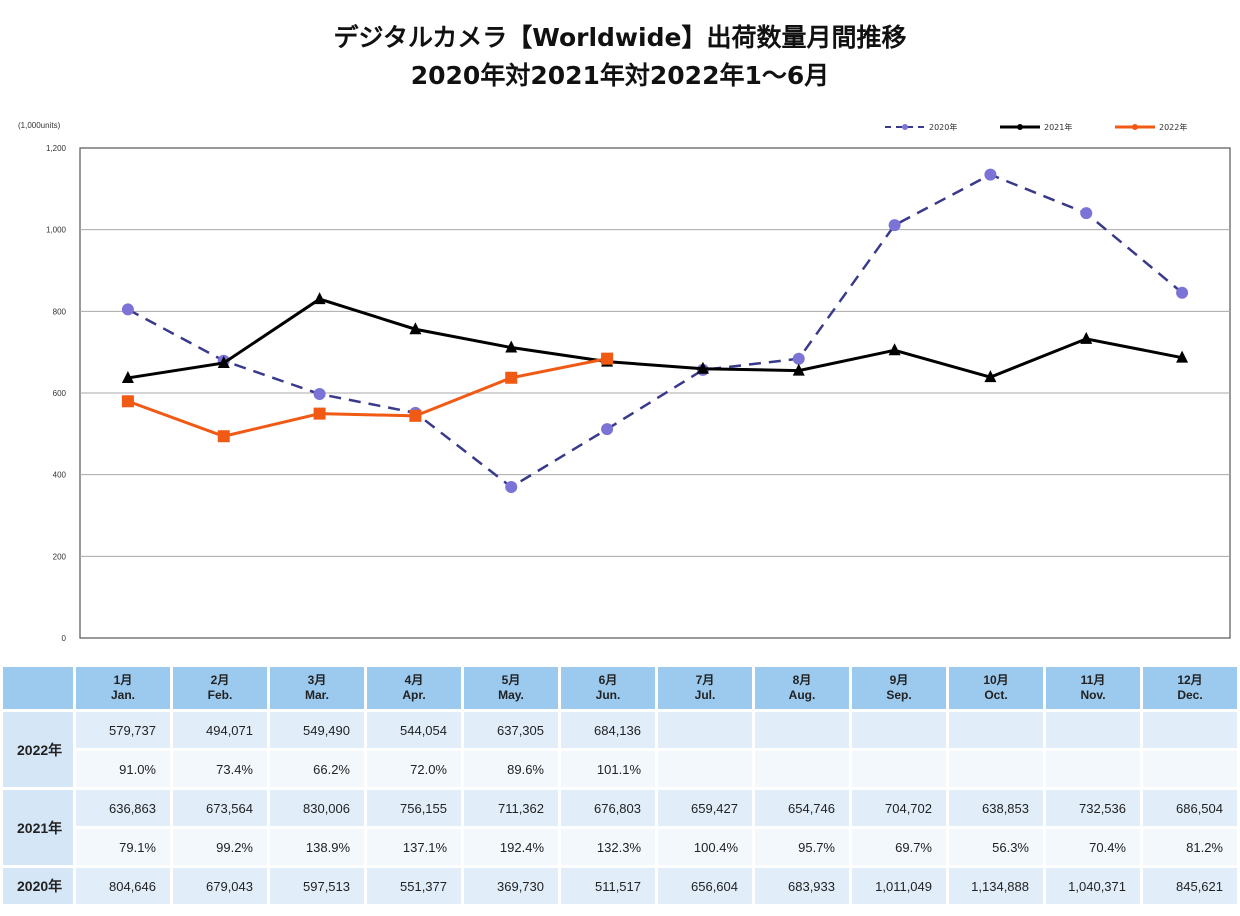 This screenshot has width=1240, height=916. I want to click on table-row-pct: 91.0% 73.4% 66.2% 72.0% 89.6% 101.1%, so click(620, 769).